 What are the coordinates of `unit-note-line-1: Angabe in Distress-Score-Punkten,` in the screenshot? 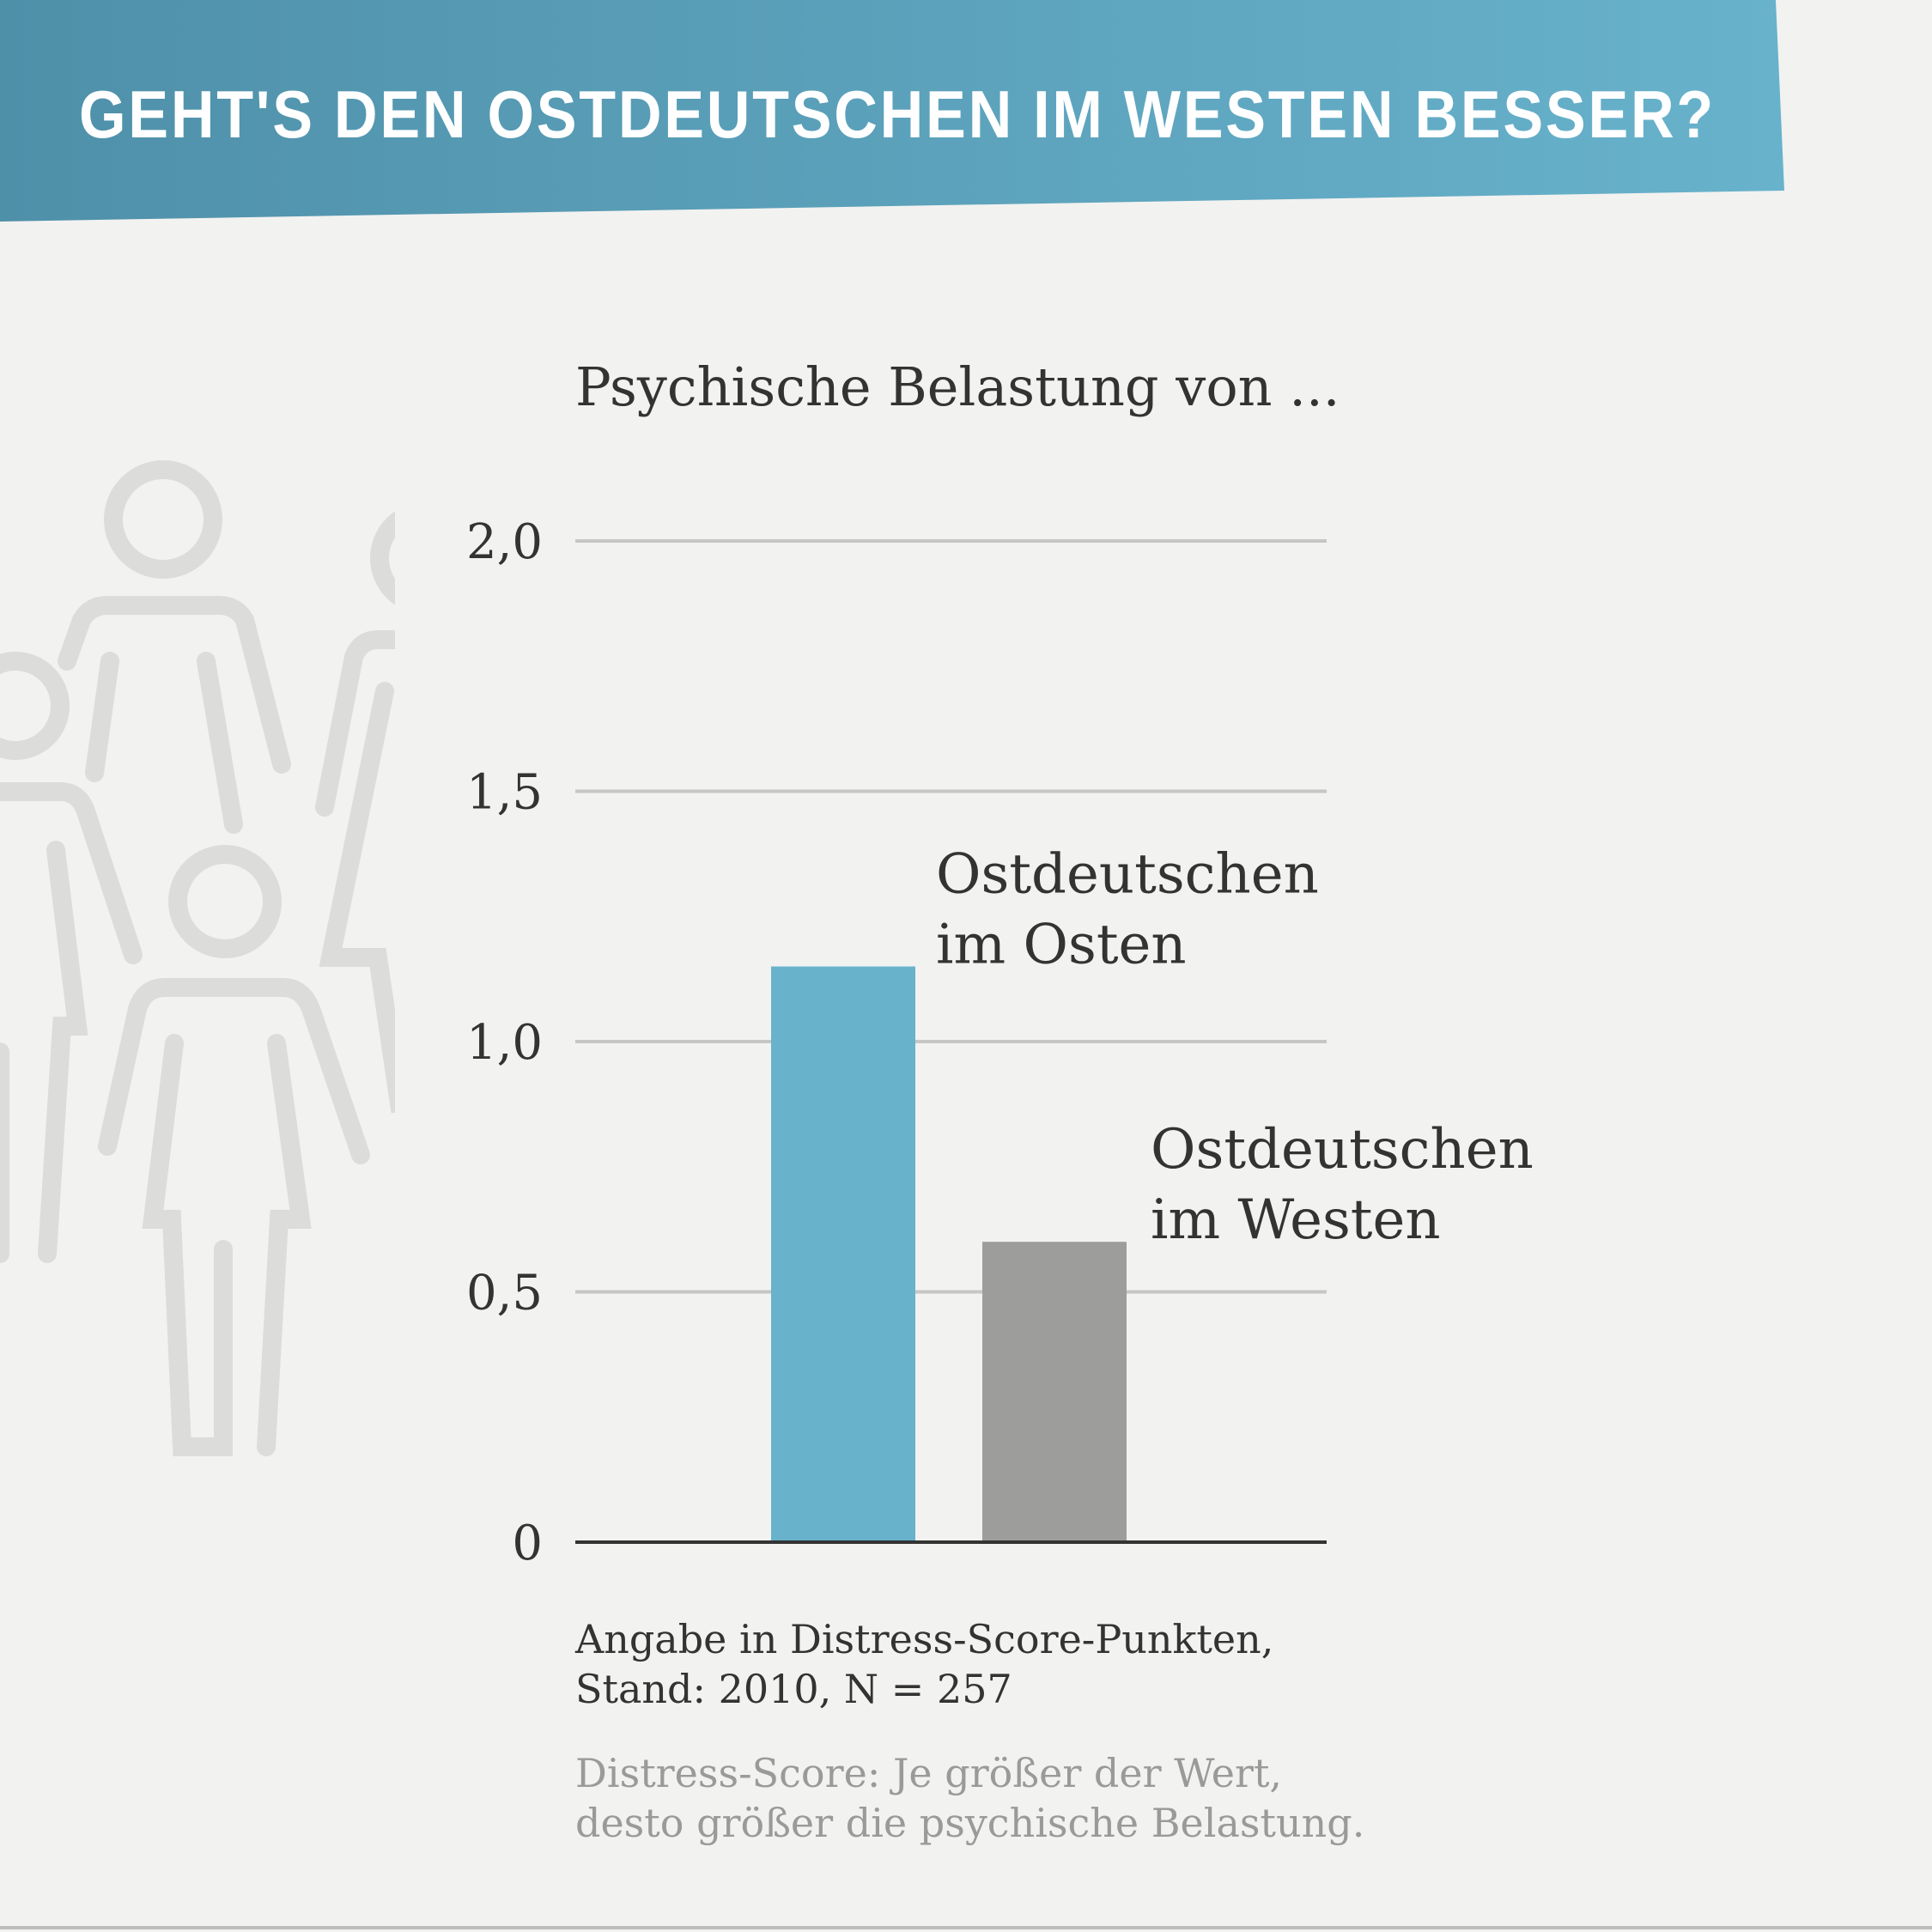 It's located at (925, 1639).